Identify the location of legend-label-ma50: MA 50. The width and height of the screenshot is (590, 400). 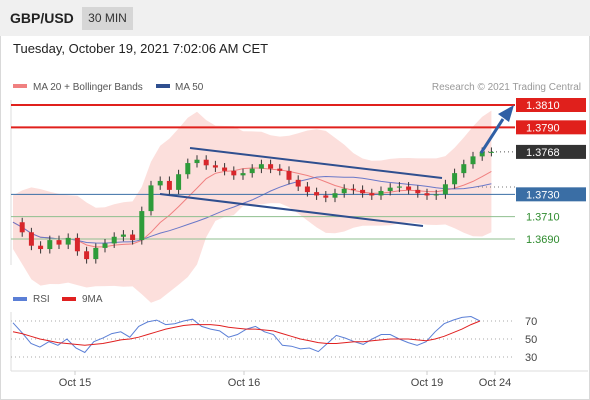
(189, 87).